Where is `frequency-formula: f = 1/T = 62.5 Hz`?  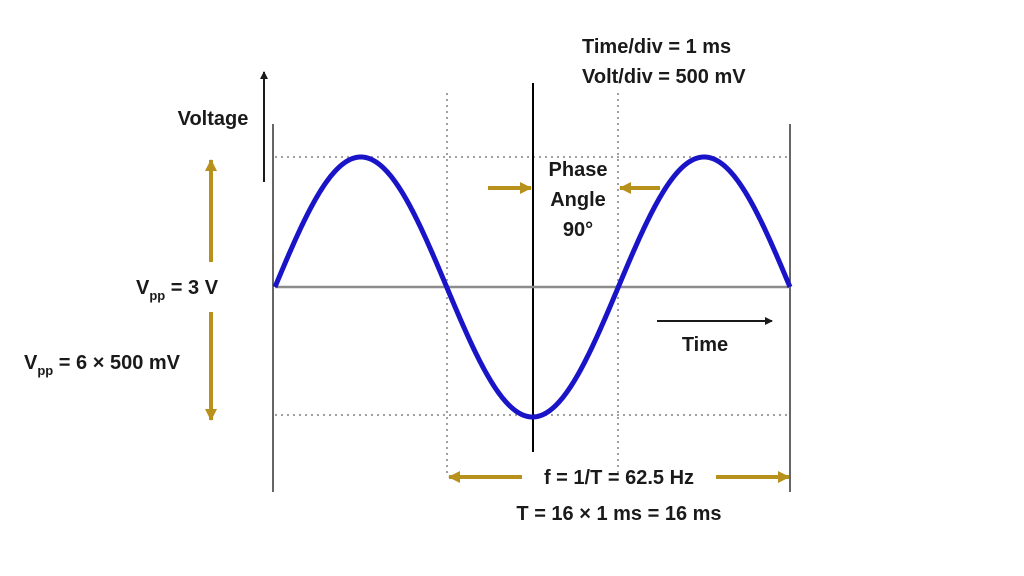
frequency-formula: f = 1/T = 62.5 Hz is located at coordinates (619, 478).